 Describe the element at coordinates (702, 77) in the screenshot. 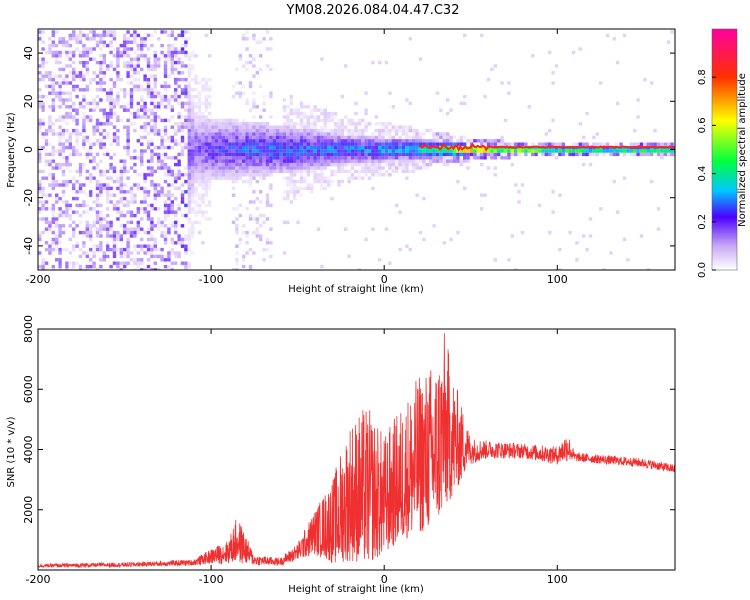

I see `colorbar-tick-label: 0.8` at that location.